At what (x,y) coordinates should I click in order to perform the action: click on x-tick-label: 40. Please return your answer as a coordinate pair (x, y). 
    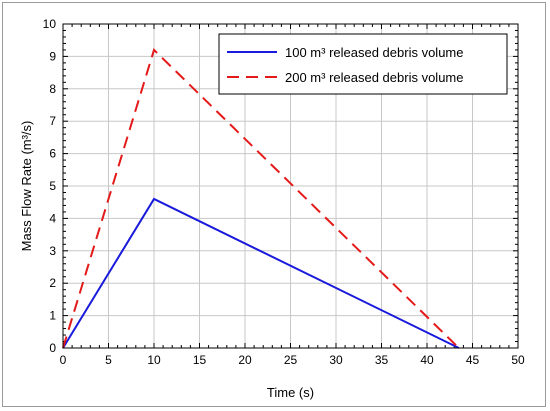
    Looking at the image, I should click on (427, 360).